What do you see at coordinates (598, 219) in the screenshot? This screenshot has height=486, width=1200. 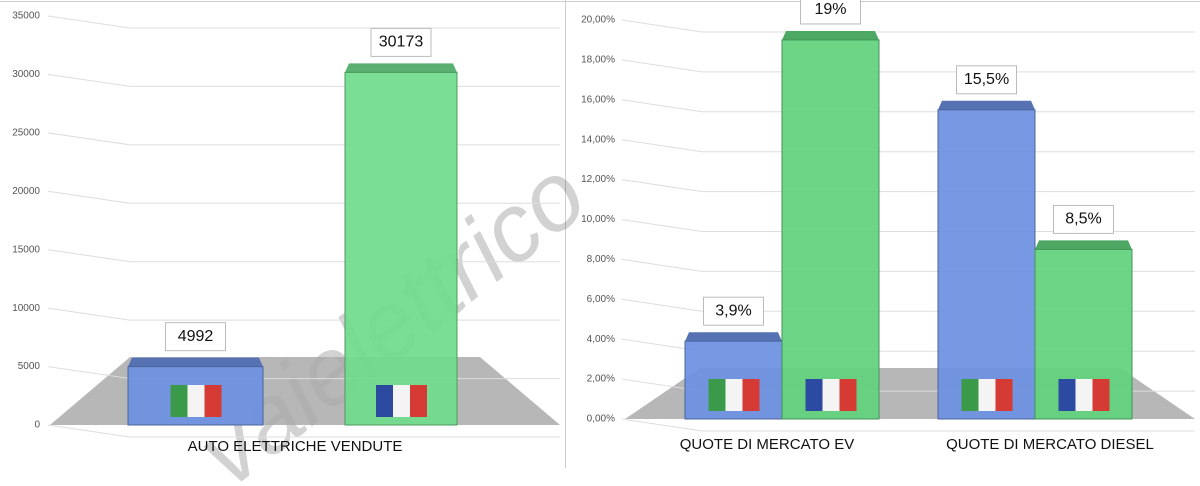 I see `y-tick-label: 10,00%` at bounding box center [598, 219].